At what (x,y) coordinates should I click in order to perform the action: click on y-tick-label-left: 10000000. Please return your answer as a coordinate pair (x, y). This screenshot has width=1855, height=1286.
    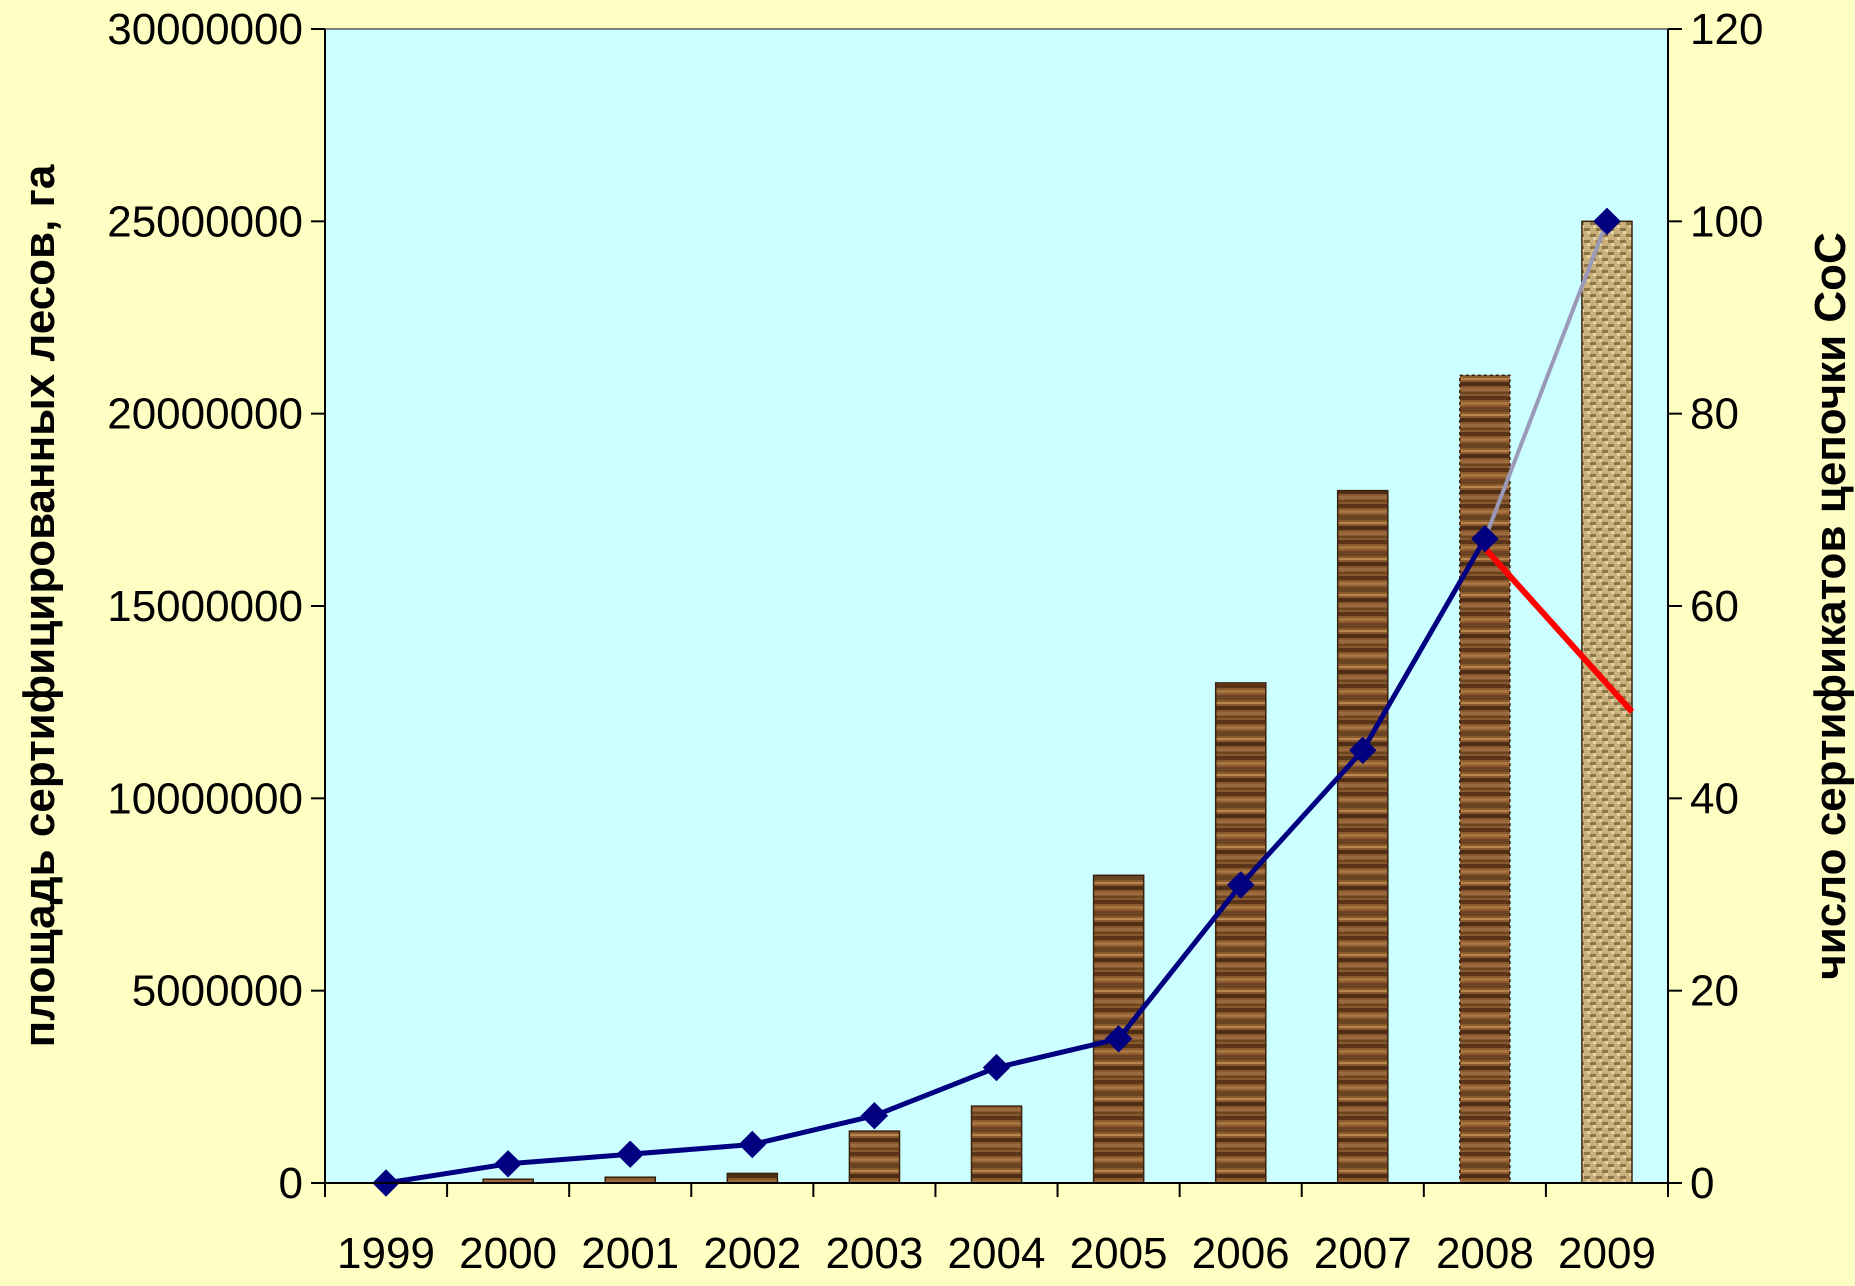
    Looking at the image, I should click on (205, 798).